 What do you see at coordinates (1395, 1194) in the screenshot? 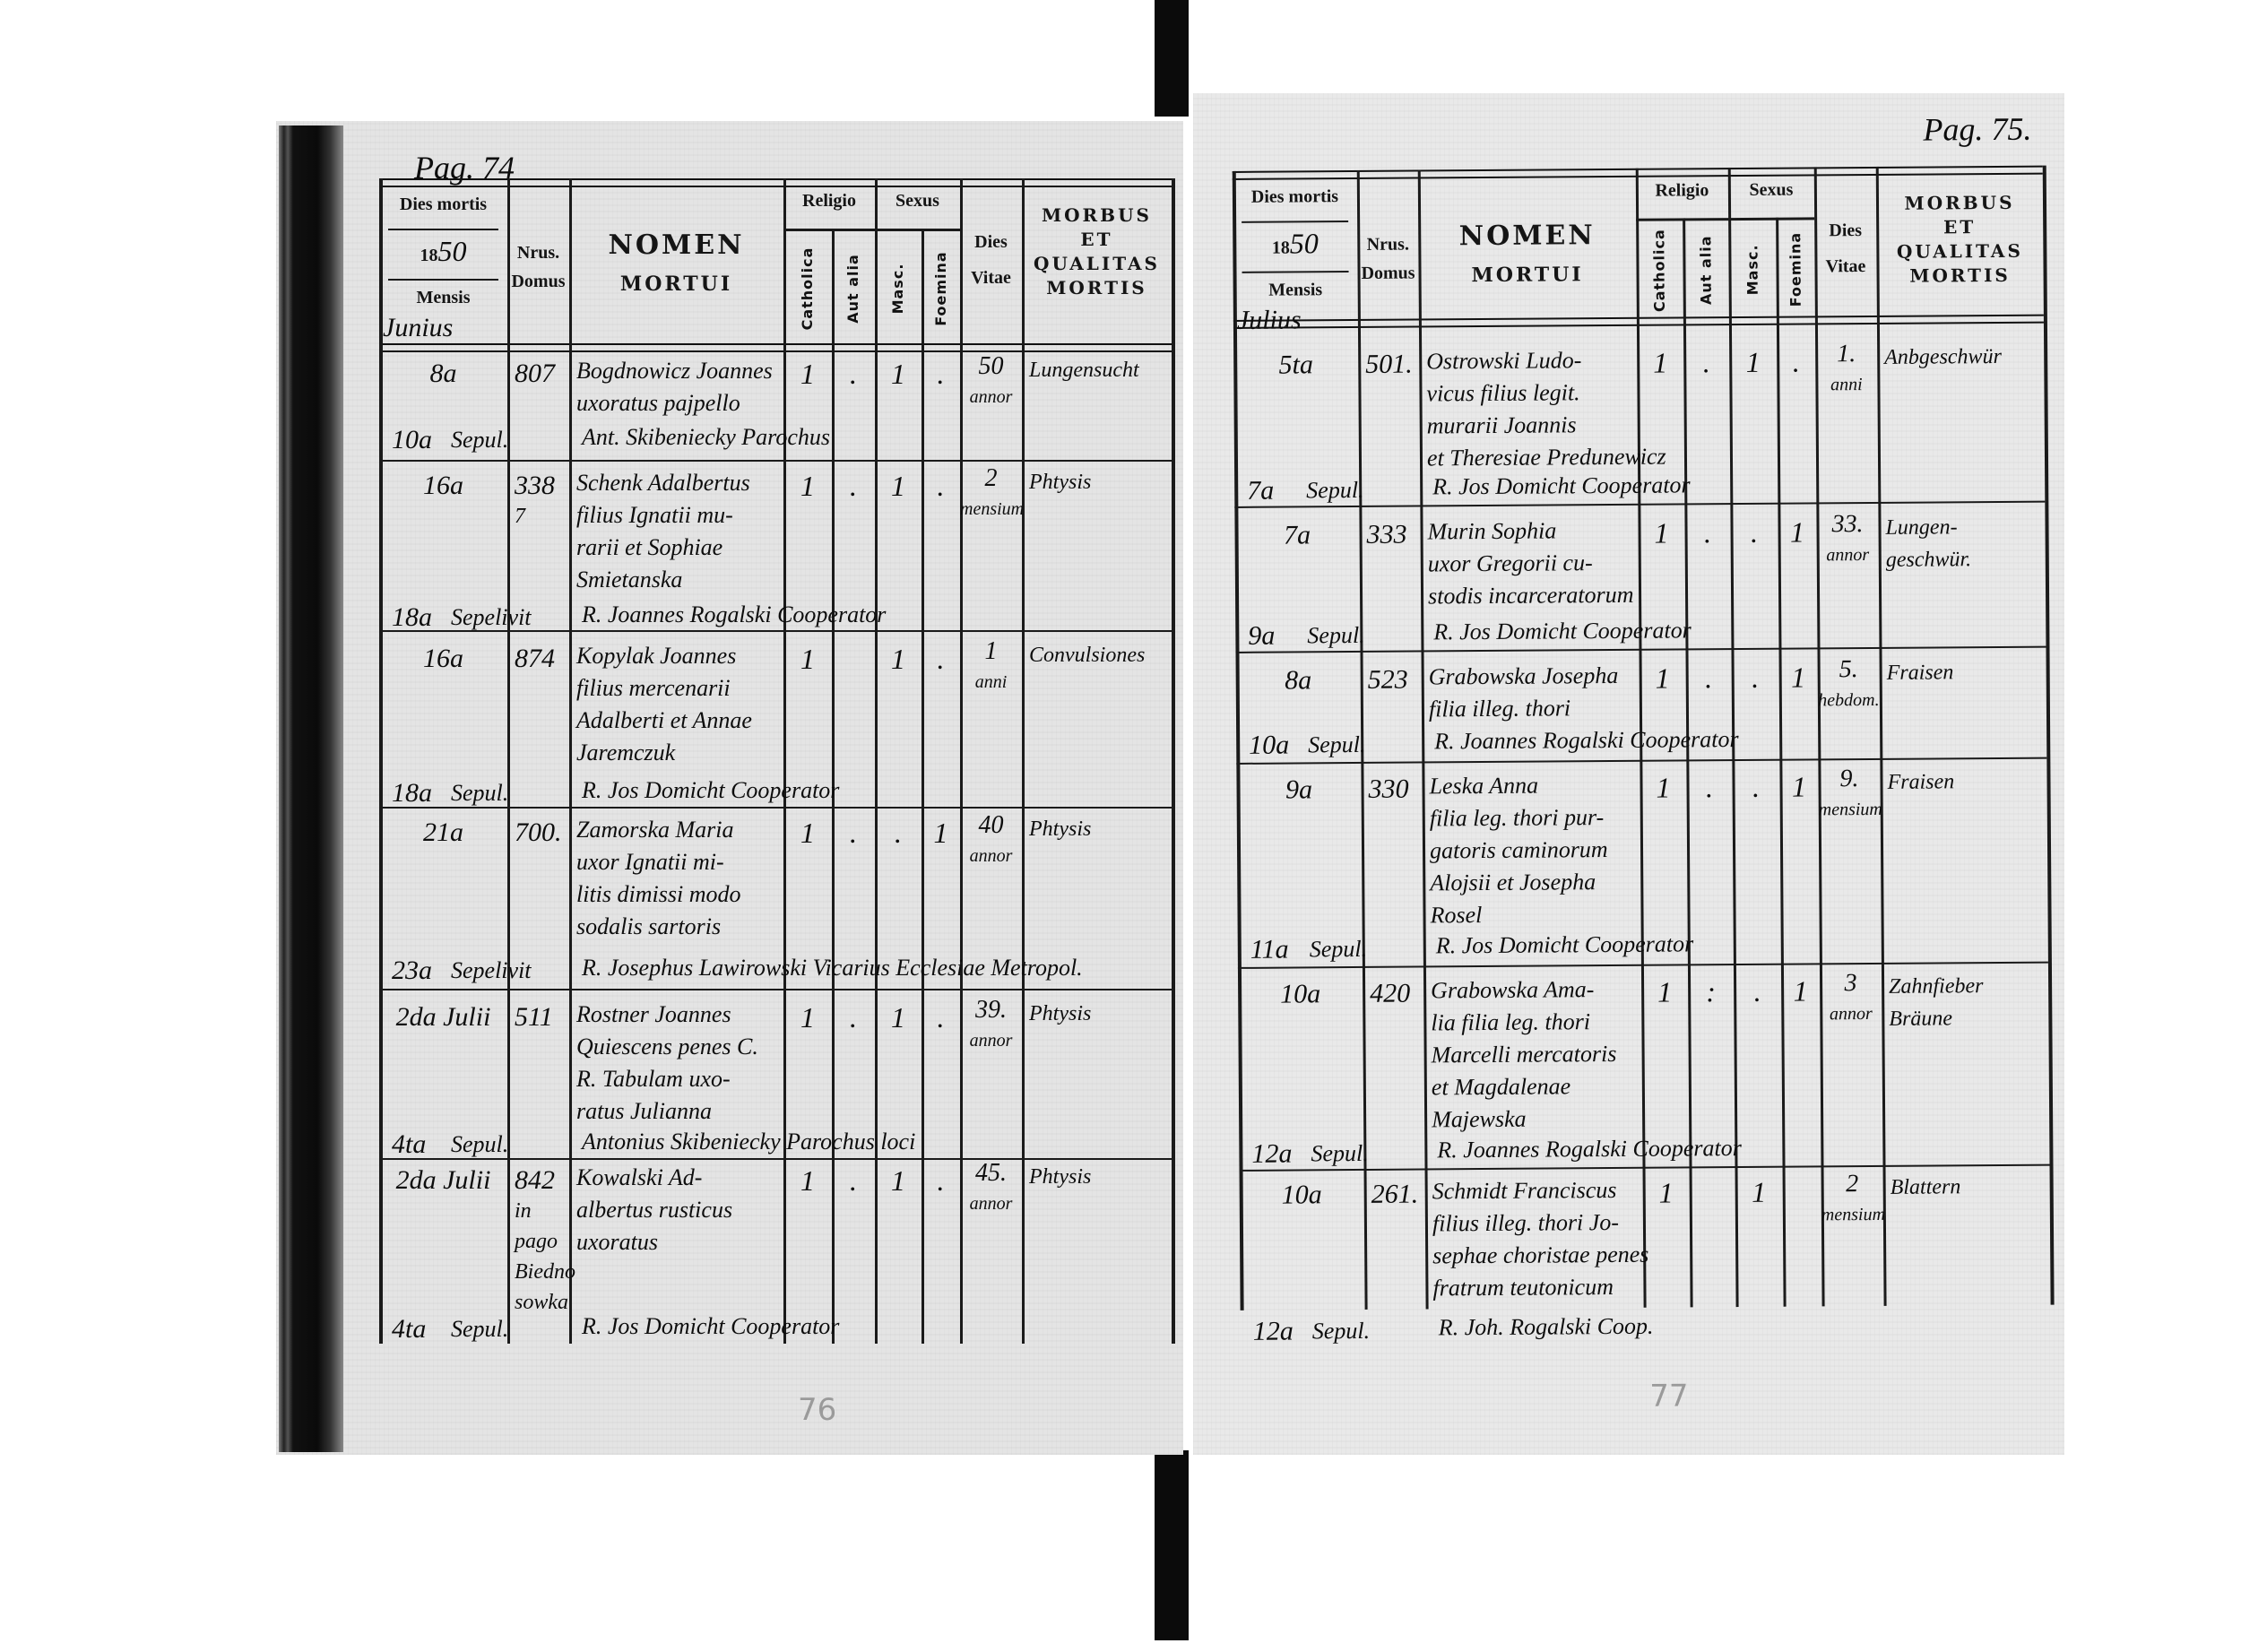
I see `entry-house-number: 261.` at bounding box center [1395, 1194].